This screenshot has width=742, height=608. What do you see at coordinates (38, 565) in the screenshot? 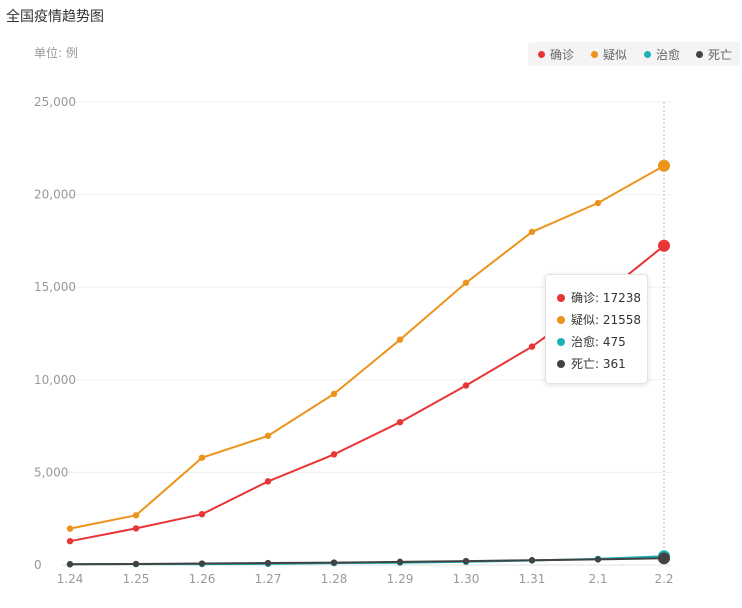
I see `y-tick-label: 0` at bounding box center [38, 565].